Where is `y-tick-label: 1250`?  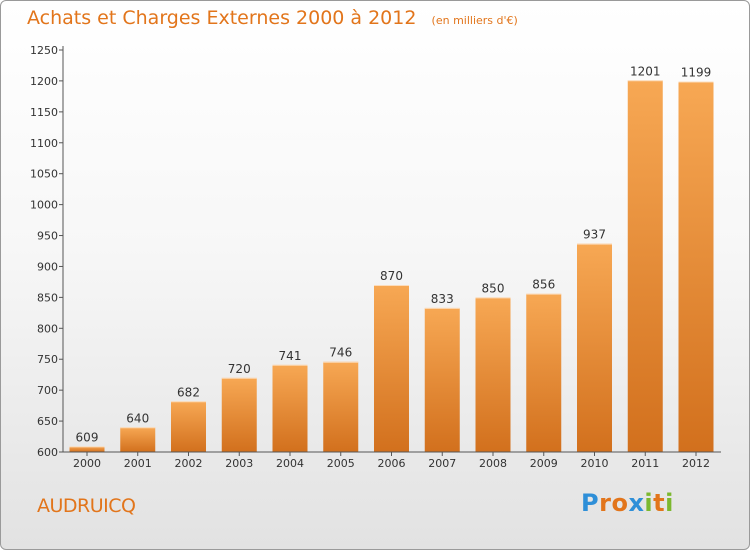 y-tick-label: 1250 is located at coordinates (44, 50).